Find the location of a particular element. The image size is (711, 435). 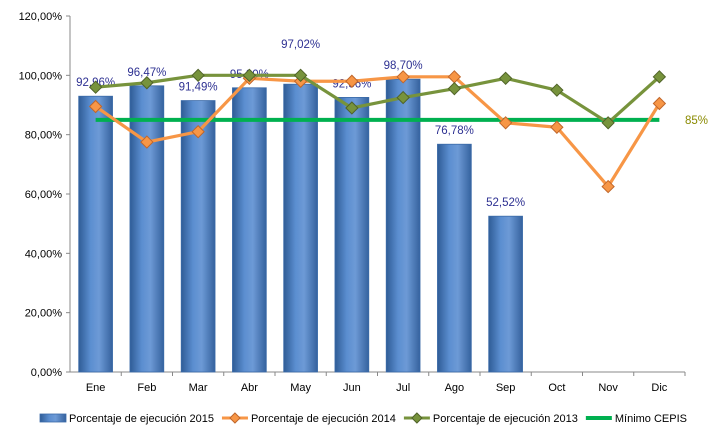

x-tick-label: Ene is located at coordinates (96, 388).